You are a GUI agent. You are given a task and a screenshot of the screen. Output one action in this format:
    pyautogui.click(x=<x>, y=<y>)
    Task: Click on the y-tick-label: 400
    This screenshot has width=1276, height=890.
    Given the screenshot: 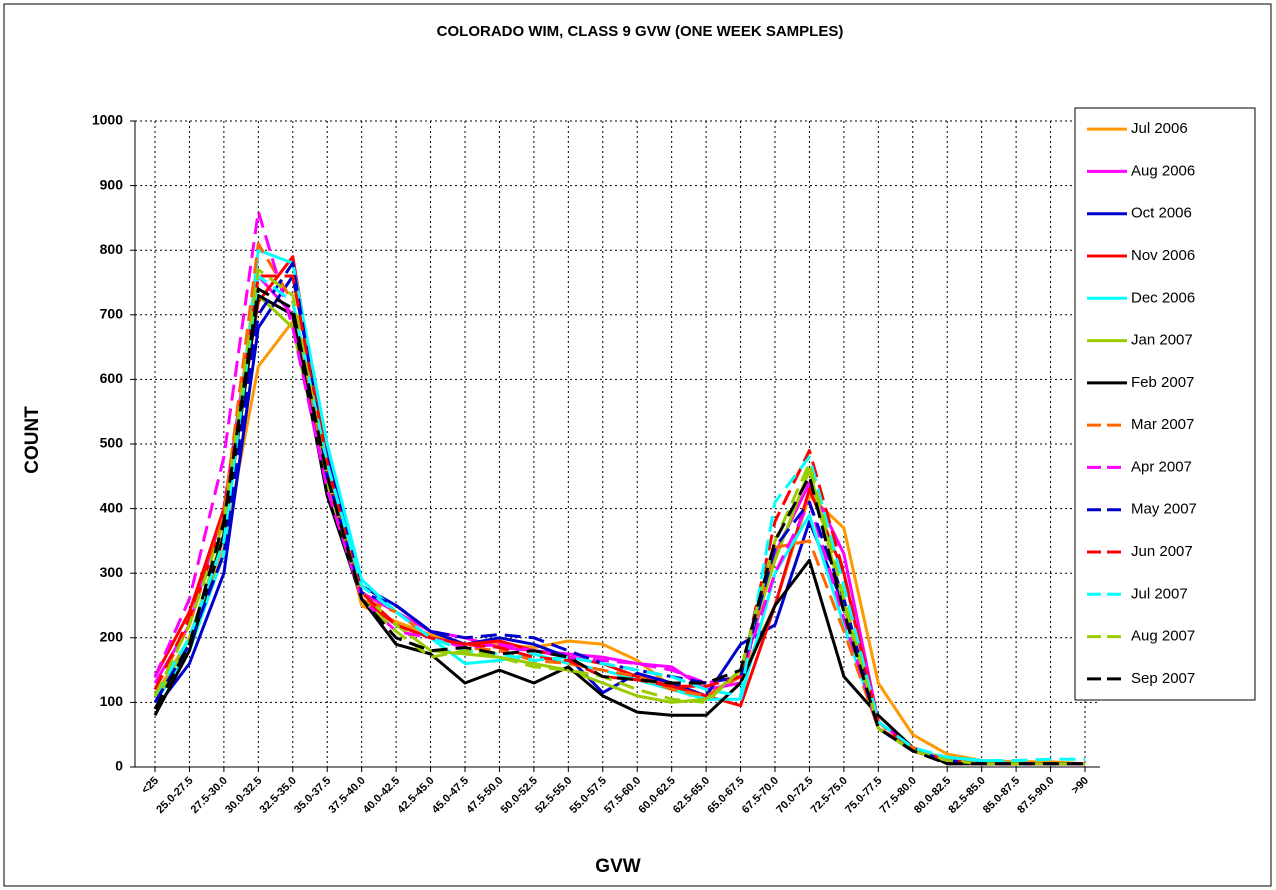 What is the action you would take?
    pyautogui.click(x=112, y=507)
    